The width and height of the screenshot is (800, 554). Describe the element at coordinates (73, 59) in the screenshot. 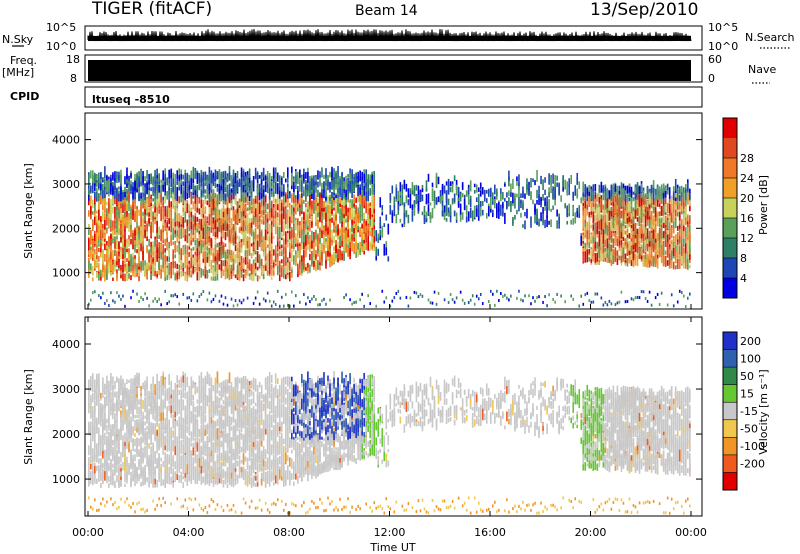

I see `freq-tick-top: 18` at that location.